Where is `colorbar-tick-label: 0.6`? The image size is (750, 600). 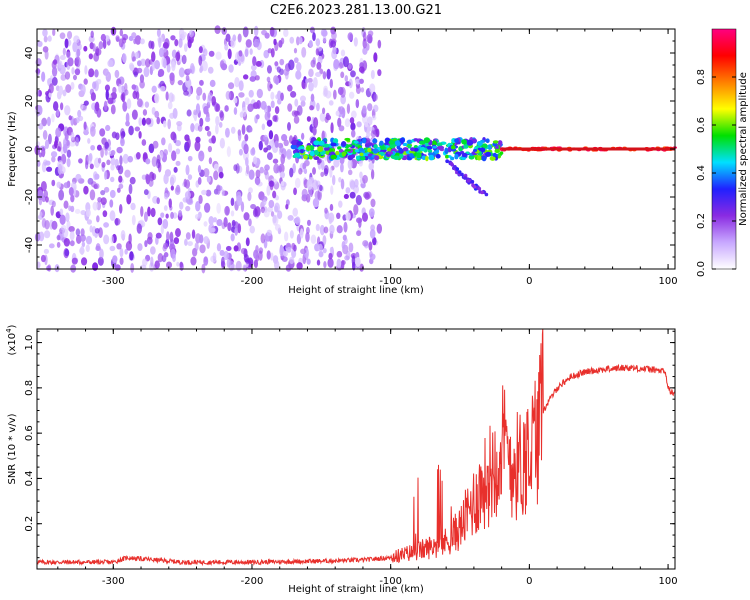
colorbar-tick-label: 0.6 is located at coordinates (701, 125).